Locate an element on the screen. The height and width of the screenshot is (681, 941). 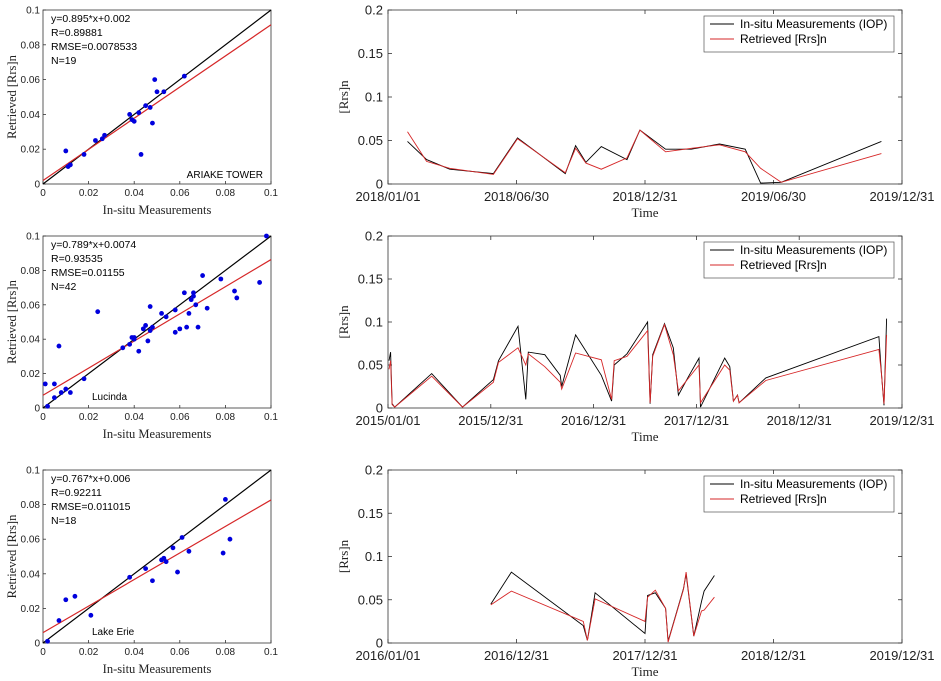
stat-line: N=19 is located at coordinates (64, 61).